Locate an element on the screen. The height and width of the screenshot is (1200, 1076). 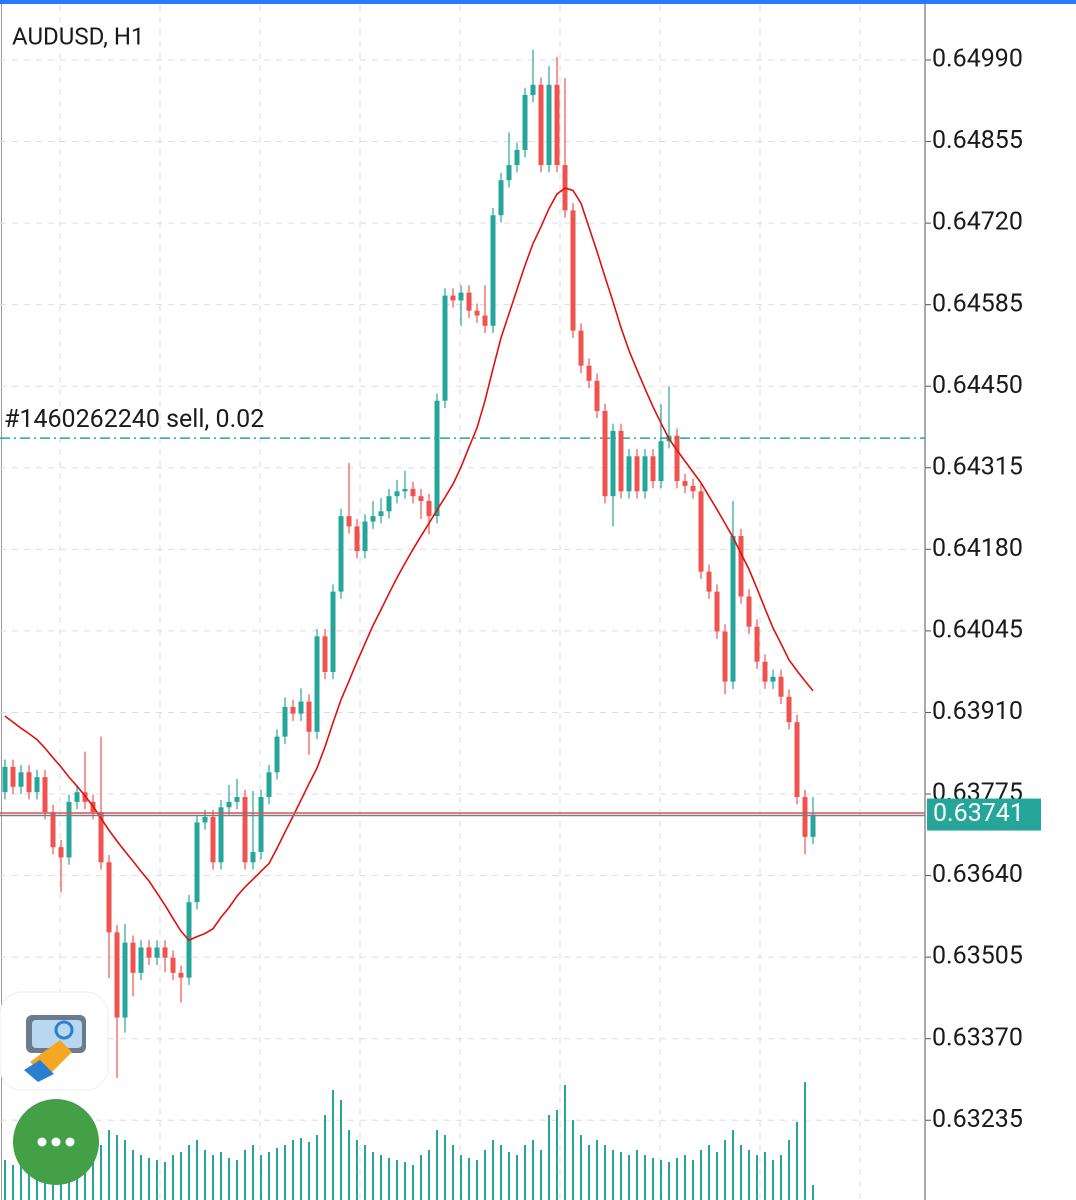
chart-title: AUDUSD, H1 is located at coordinates (78, 36).